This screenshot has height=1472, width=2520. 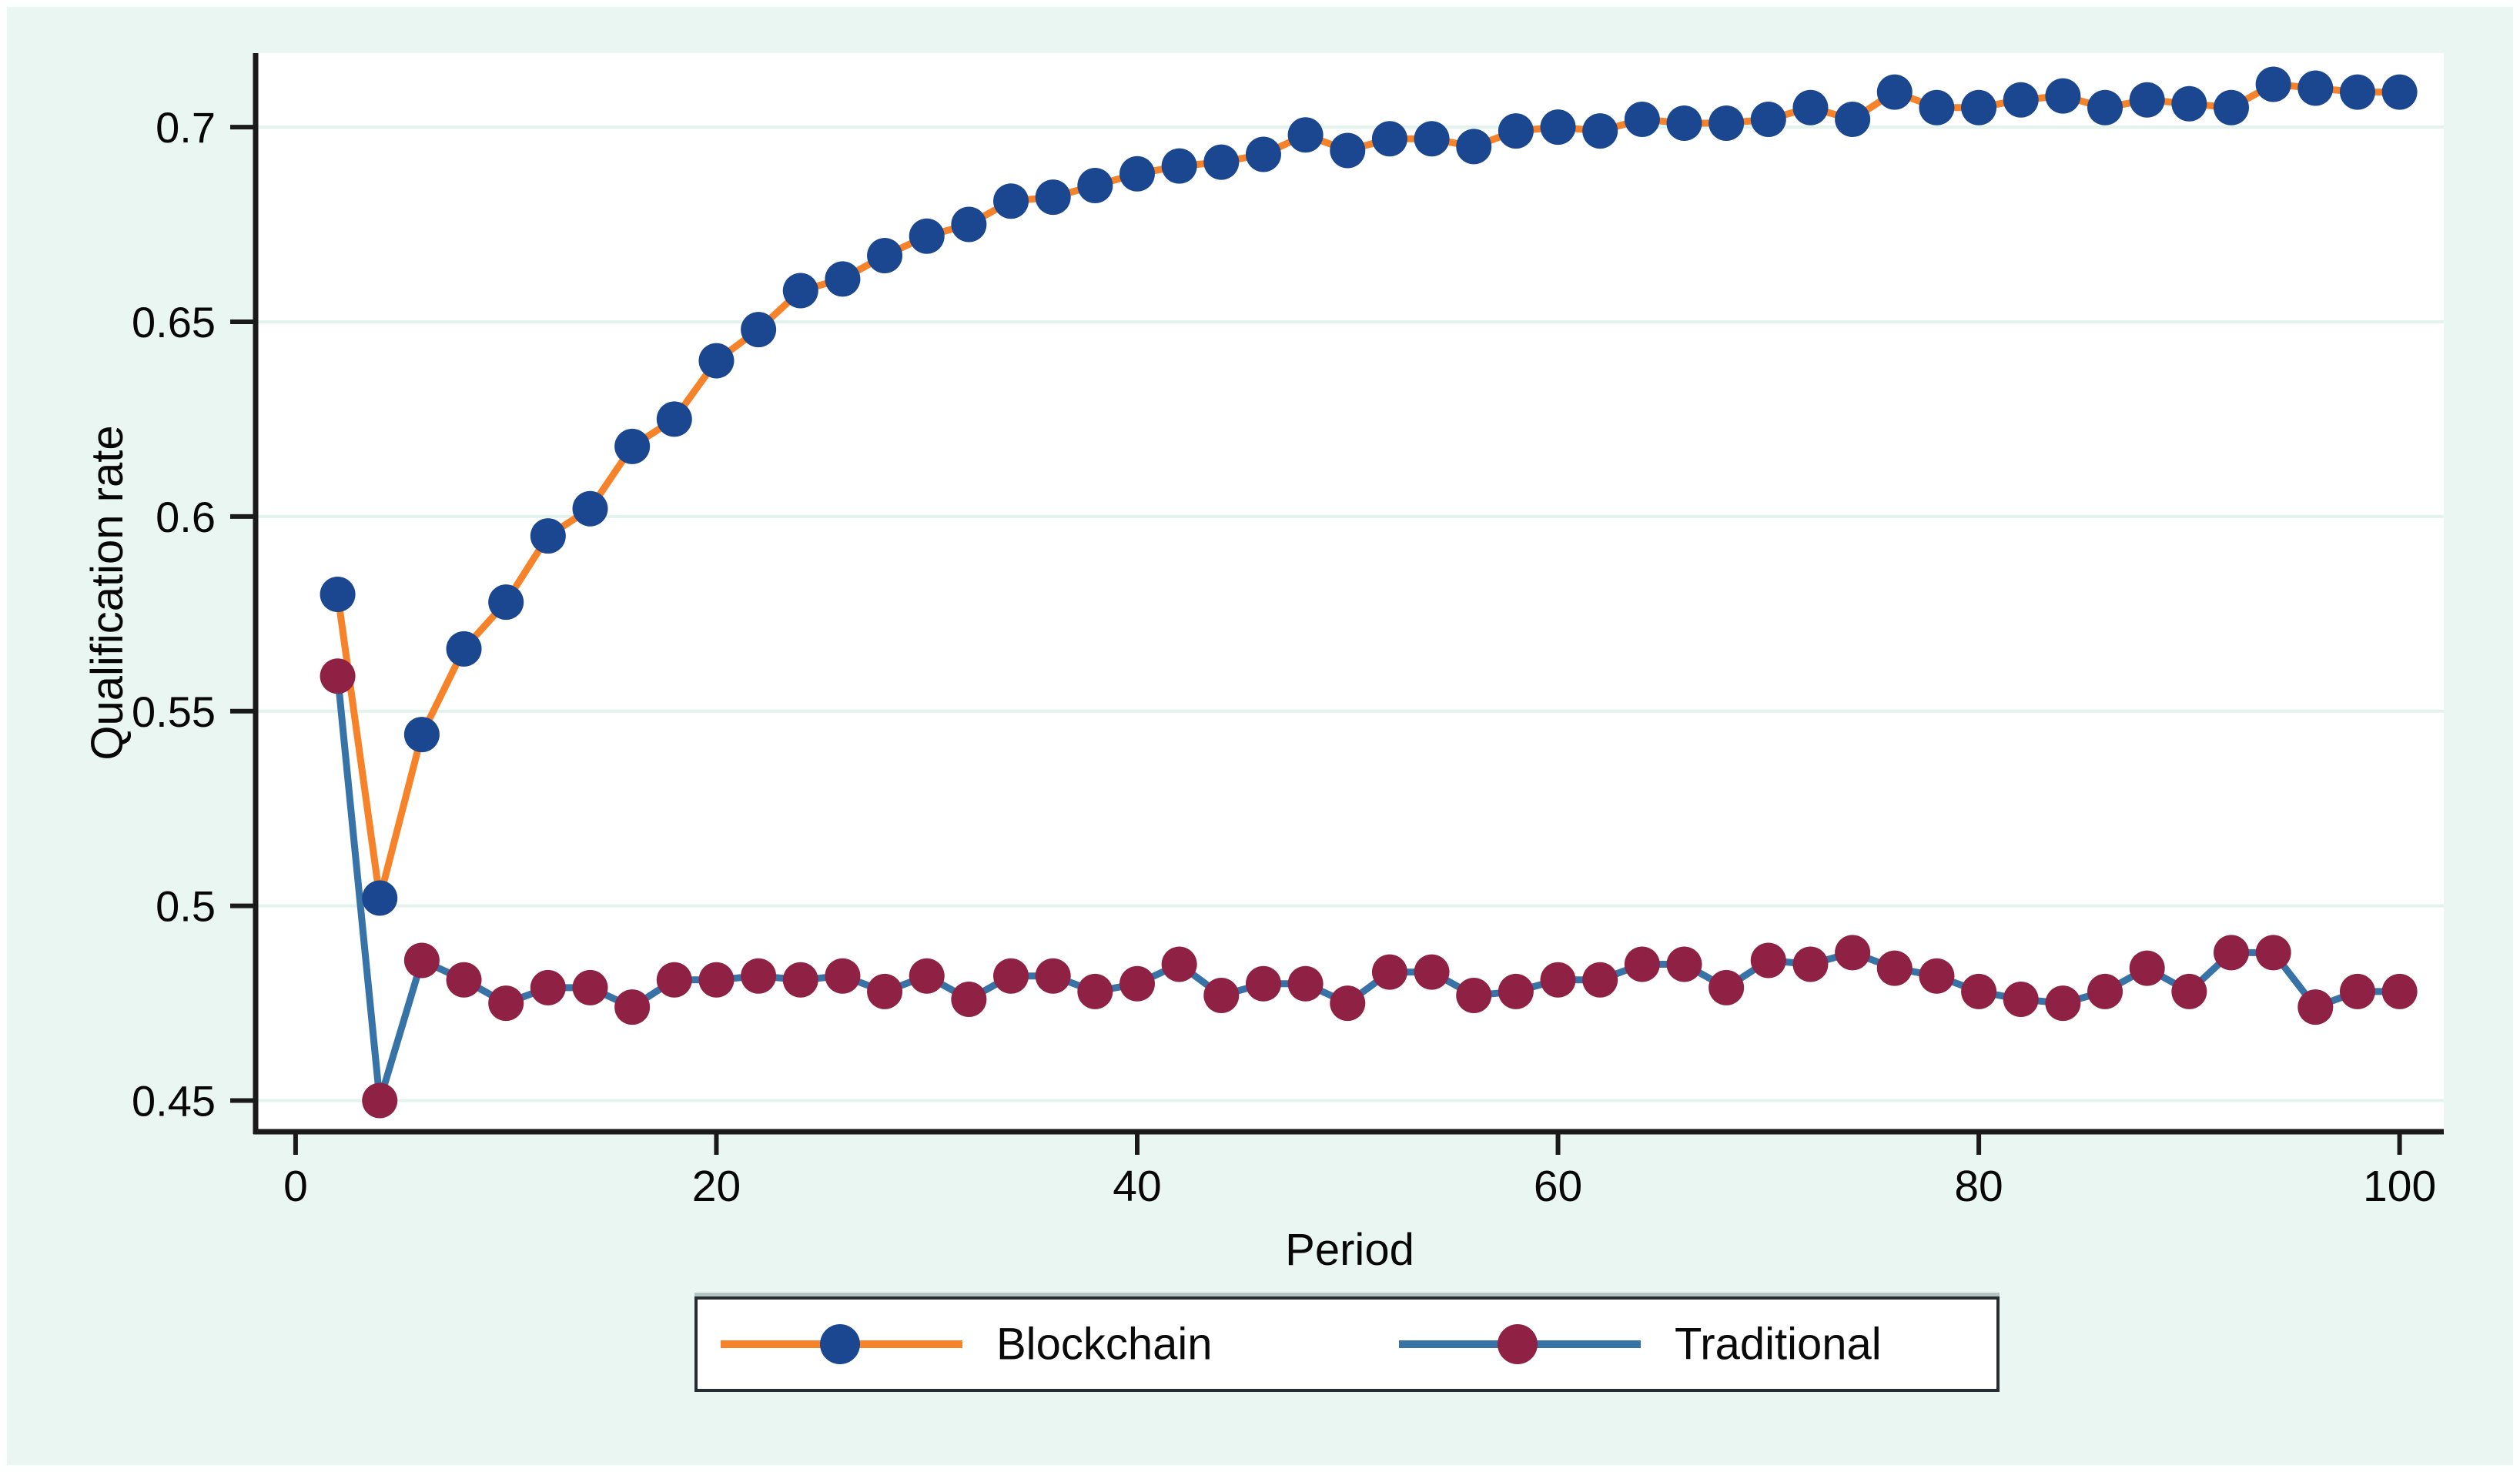 What do you see at coordinates (2399, 1187) in the screenshot?
I see `x-tick-label: 100` at bounding box center [2399, 1187].